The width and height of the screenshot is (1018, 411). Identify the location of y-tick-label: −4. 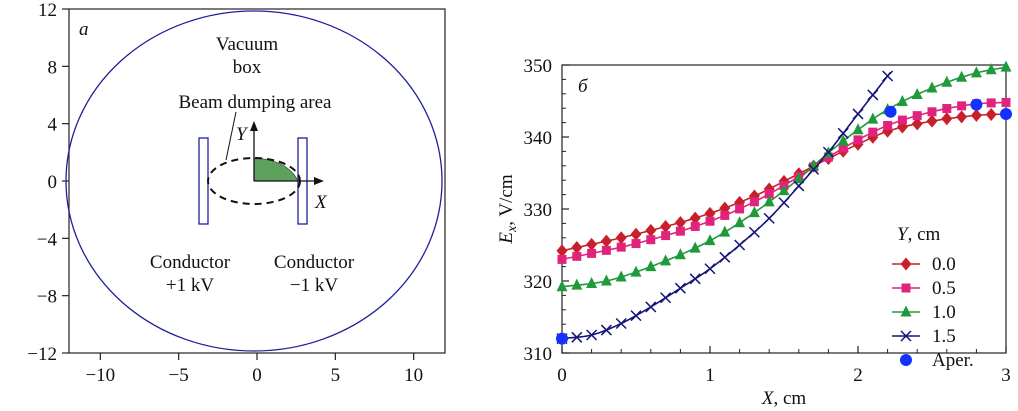
(47, 239).